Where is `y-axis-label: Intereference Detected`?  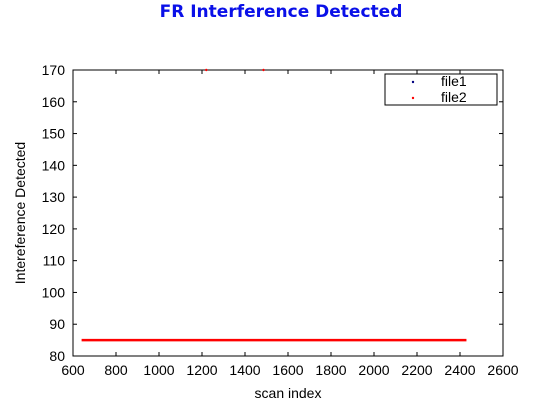
y-axis-label: Intereference Detected is located at coordinates (20, 213).